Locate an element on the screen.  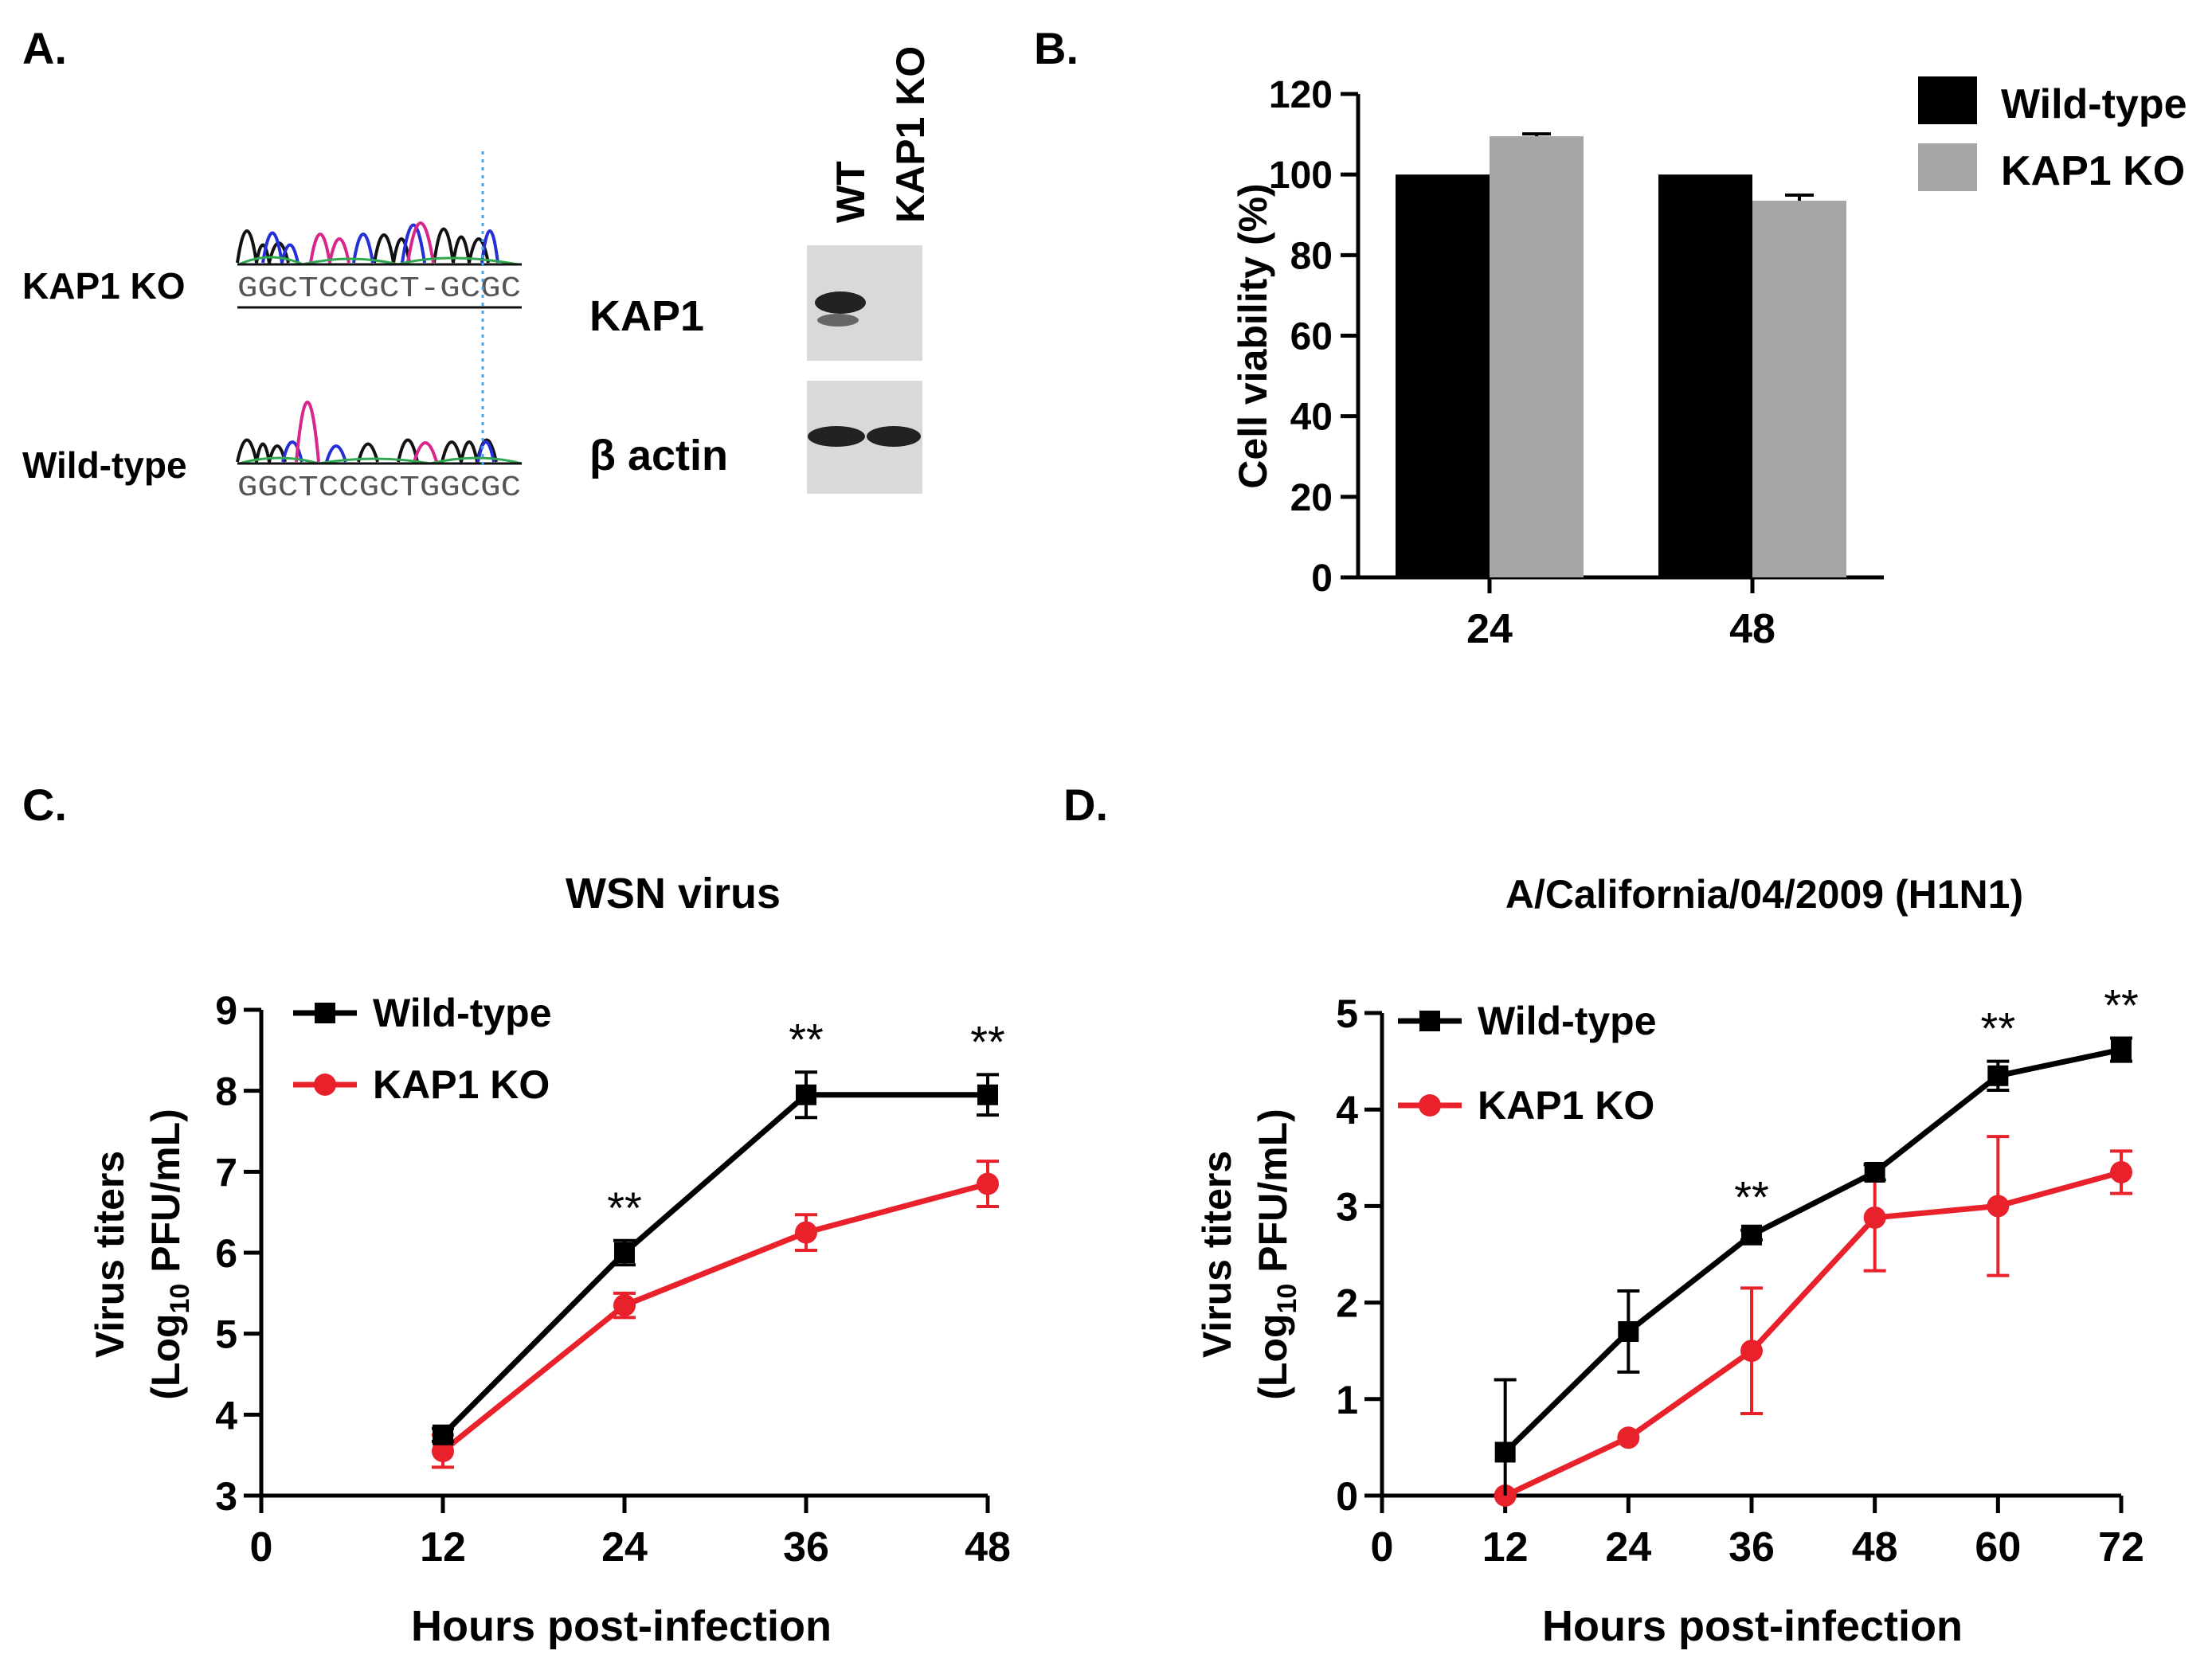
chromatogram-wt: GGCTCCGCTGGCGC is located at coordinates (379, 452).